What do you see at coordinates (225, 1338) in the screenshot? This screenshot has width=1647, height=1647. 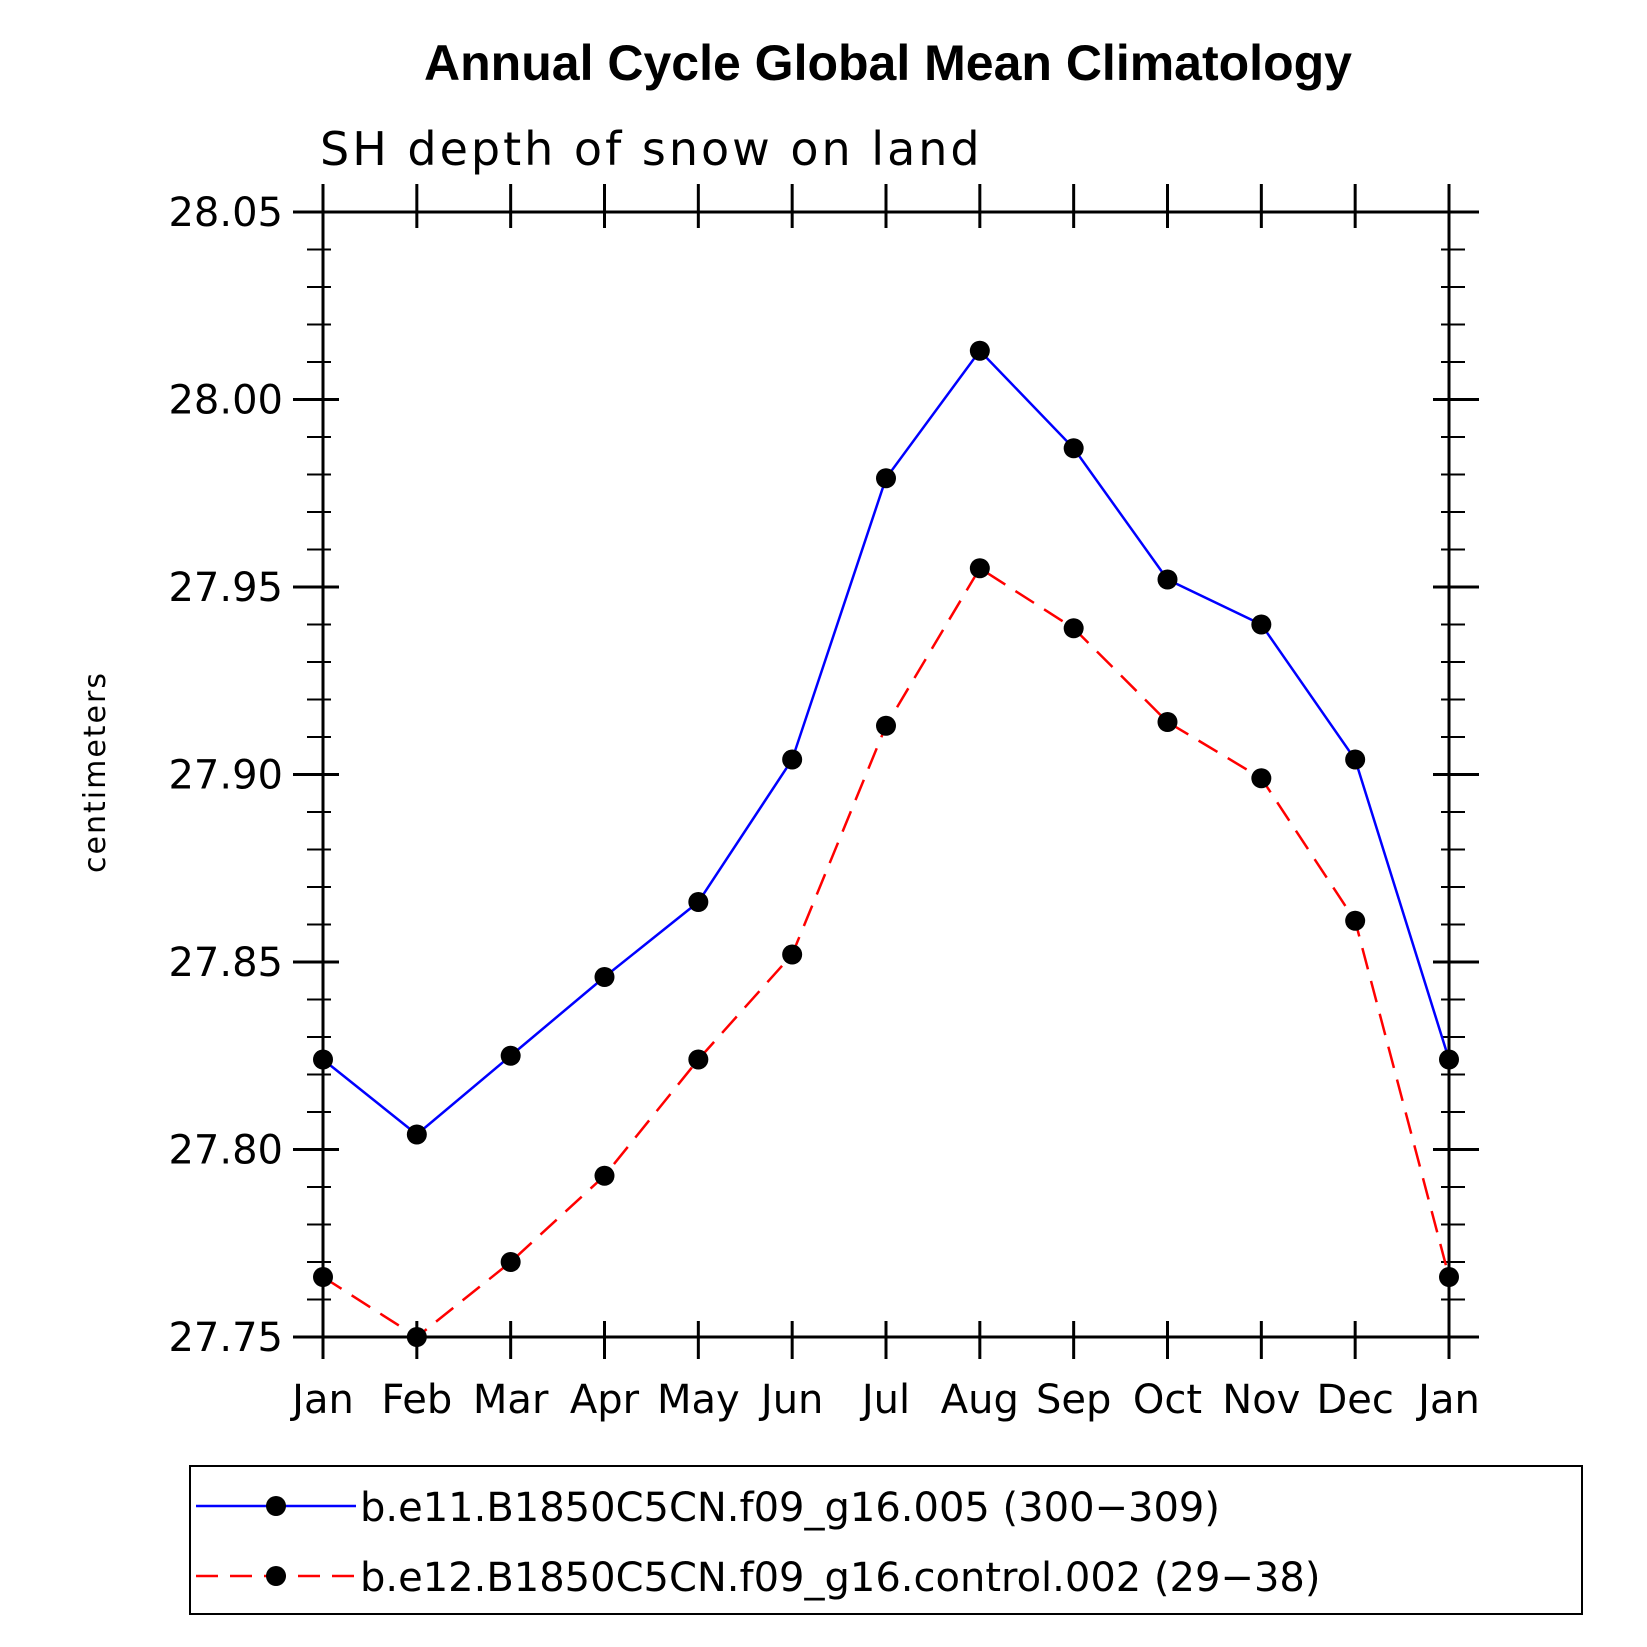 I see `y-tick-label: 27.75` at bounding box center [225, 1338].